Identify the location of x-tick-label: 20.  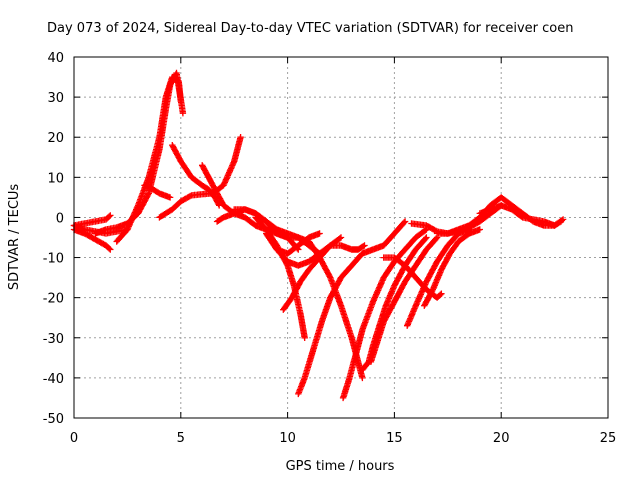
(501, 438).